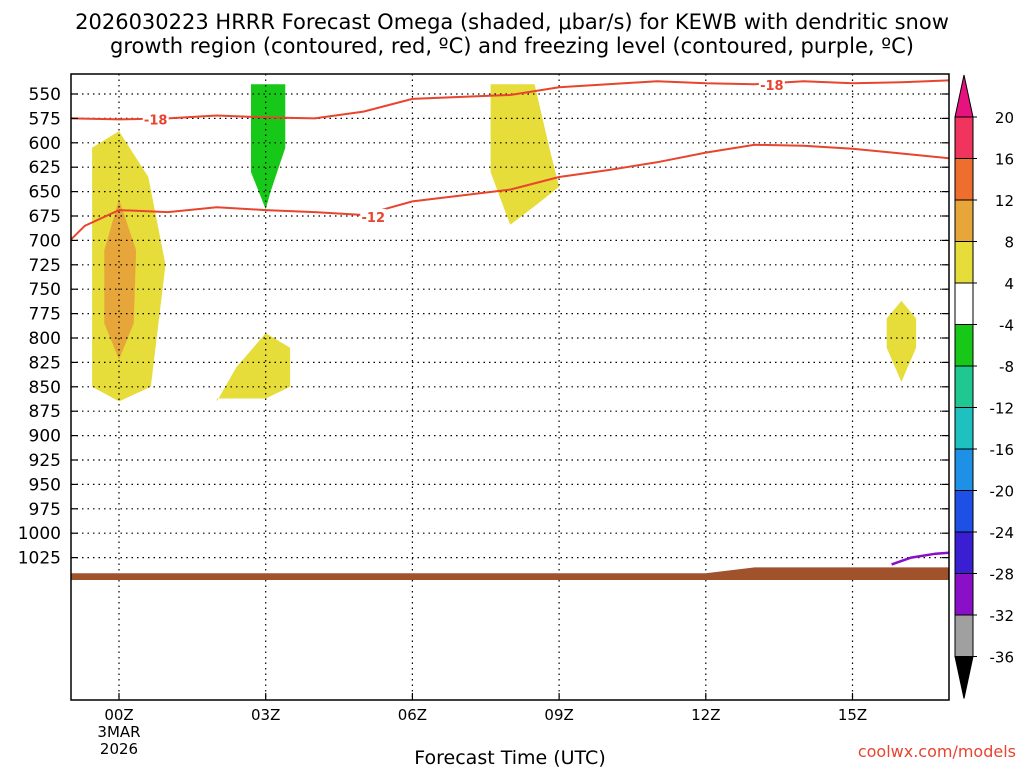 The image size is (1024, 768). Describe the element at coordinates (1006, 326) in the screenshot. I see `colorbar-label-6: -4` at that location.